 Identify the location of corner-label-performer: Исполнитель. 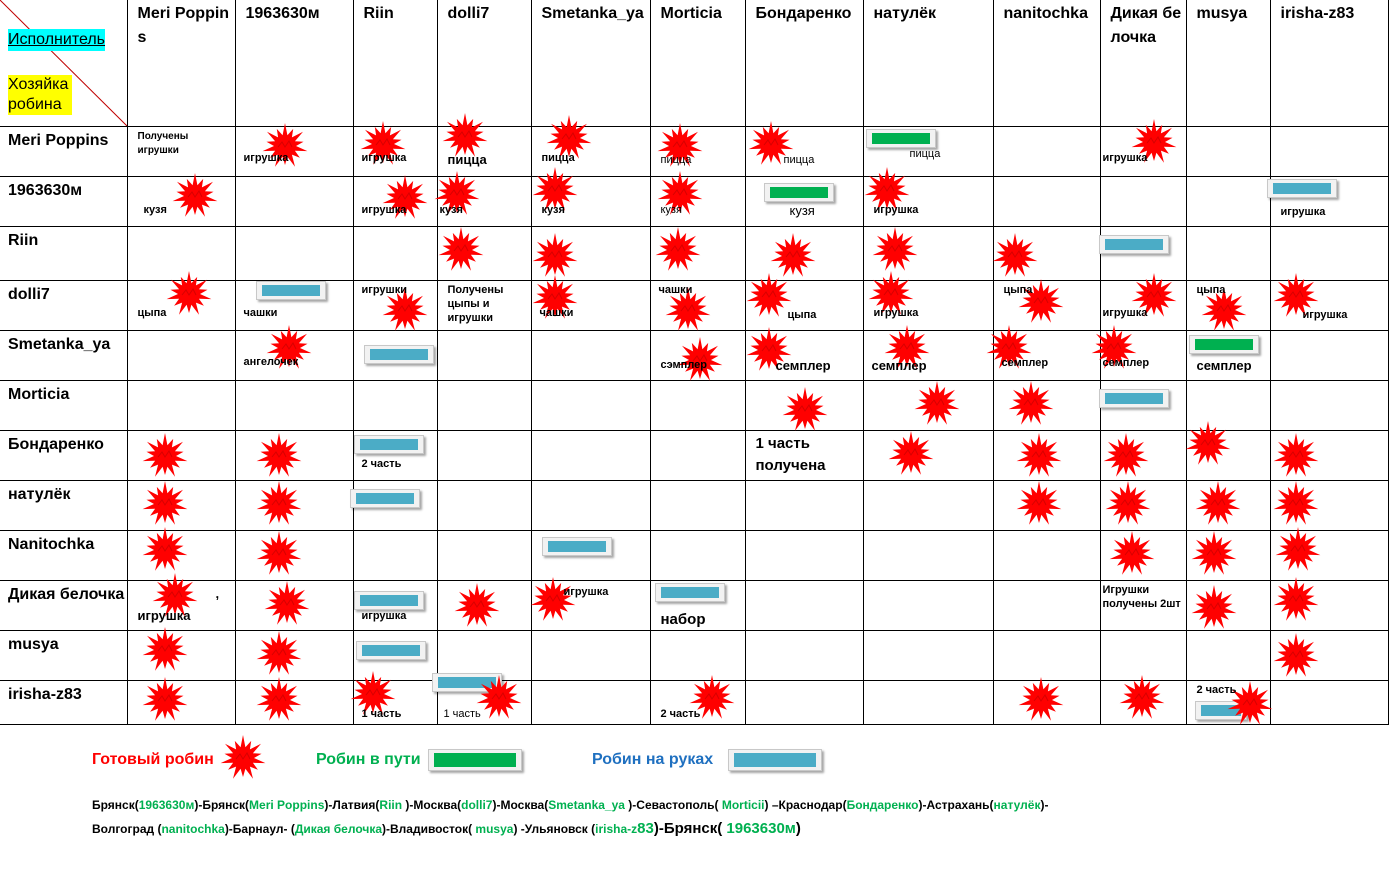
(57, 40).